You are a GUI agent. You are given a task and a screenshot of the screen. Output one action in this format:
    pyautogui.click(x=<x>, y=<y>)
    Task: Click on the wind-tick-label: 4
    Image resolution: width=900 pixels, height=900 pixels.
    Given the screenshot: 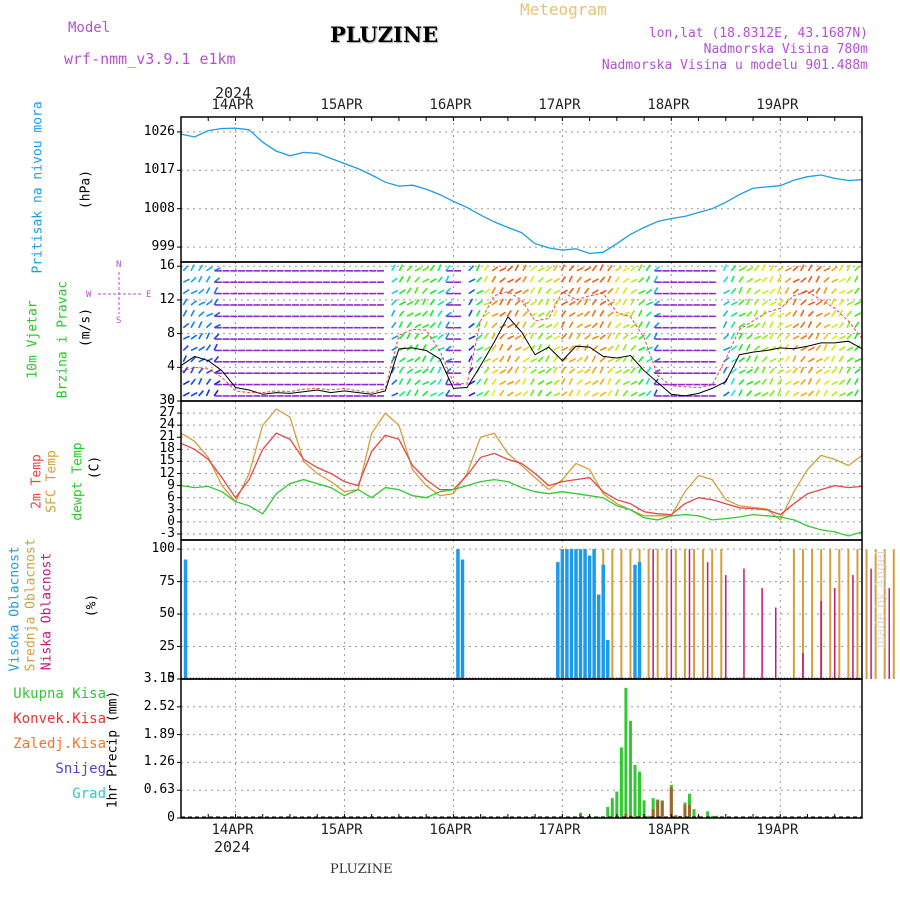 What is the action you would take?
    pyautogui.click(x=171, y=367)
    